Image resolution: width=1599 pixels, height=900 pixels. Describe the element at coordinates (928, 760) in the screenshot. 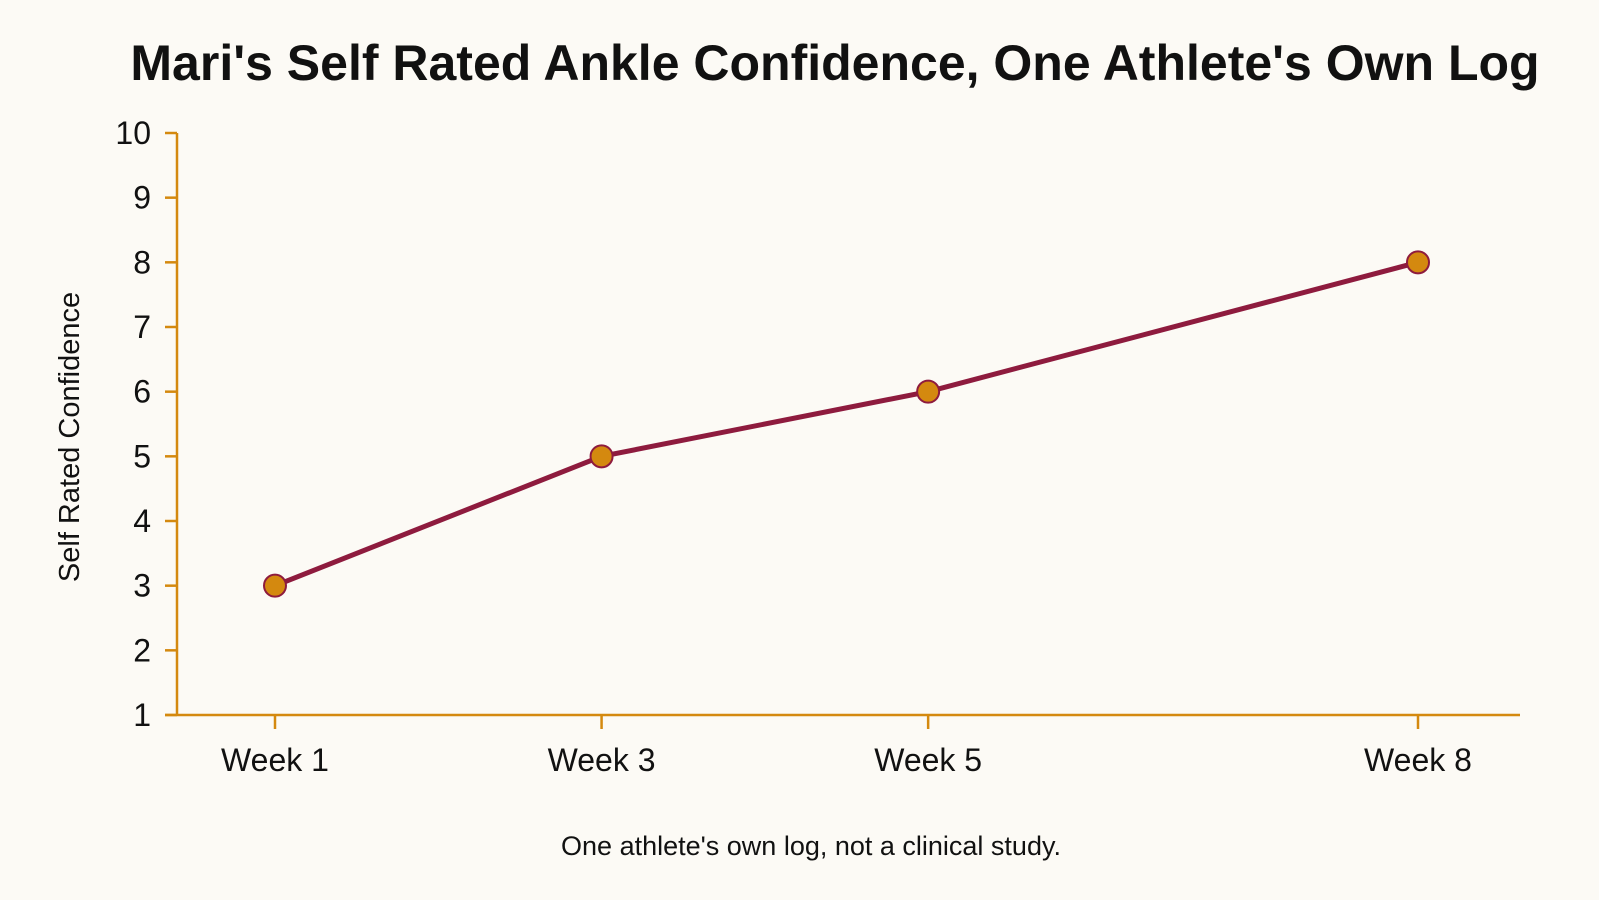

I see `x-tick-label: Week 5` at that location.